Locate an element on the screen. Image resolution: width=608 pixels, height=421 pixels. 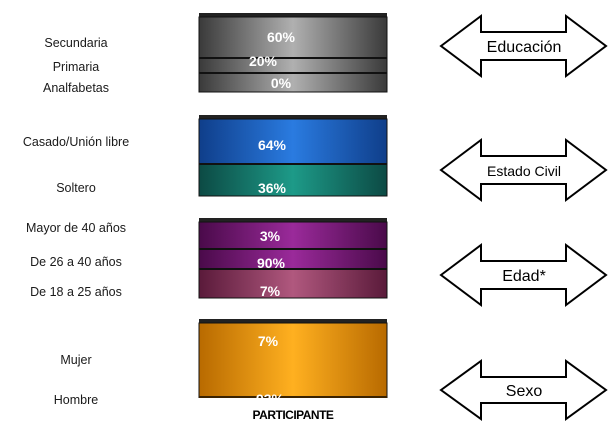
arrow-label: Educación is located at coordinates (524, 47).